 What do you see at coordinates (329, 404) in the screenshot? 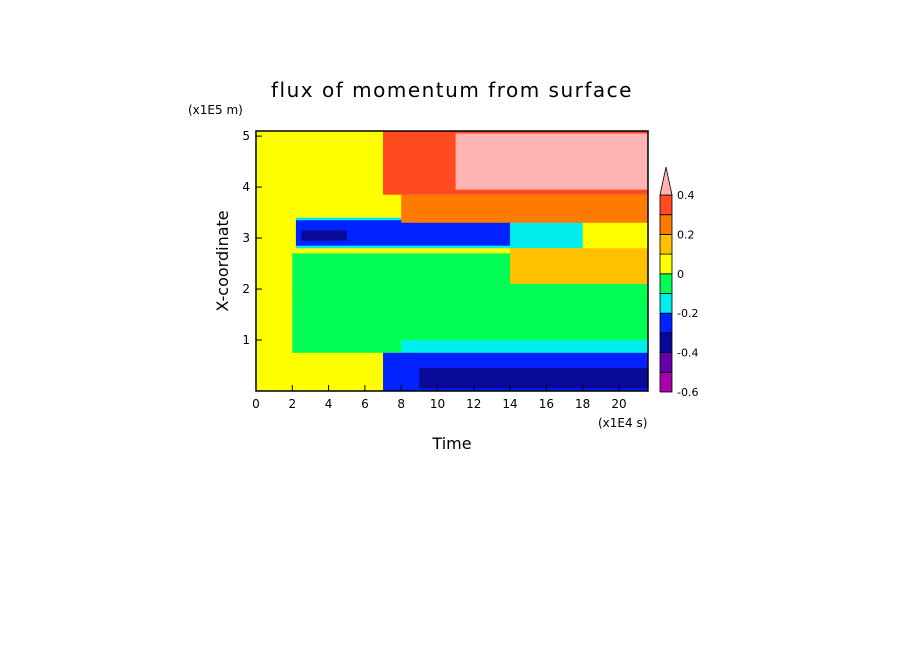
I see `x-tick-label: 4` at bounding box center [329, 404].